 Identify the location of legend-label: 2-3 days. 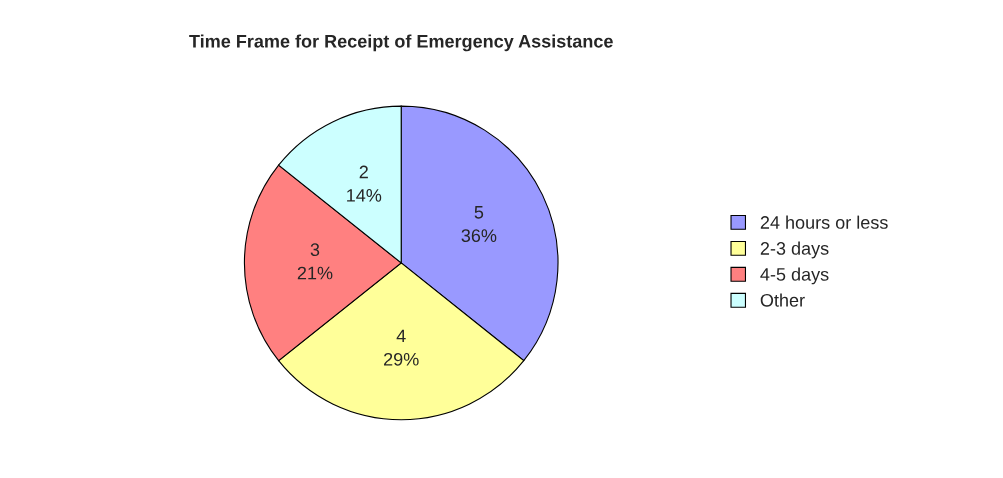
(794, 250).